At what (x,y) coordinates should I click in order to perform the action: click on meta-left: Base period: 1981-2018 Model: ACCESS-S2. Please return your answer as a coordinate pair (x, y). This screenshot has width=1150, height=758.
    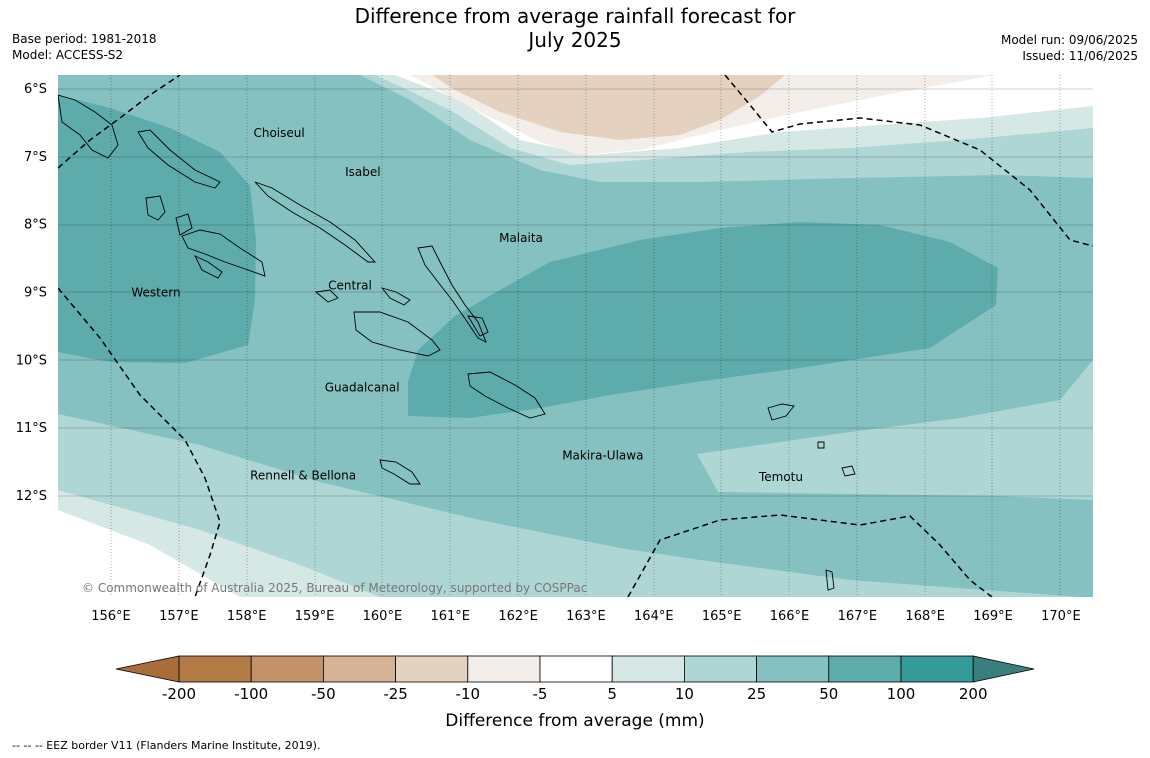
    Looking at the image, I should click on (84, 47).